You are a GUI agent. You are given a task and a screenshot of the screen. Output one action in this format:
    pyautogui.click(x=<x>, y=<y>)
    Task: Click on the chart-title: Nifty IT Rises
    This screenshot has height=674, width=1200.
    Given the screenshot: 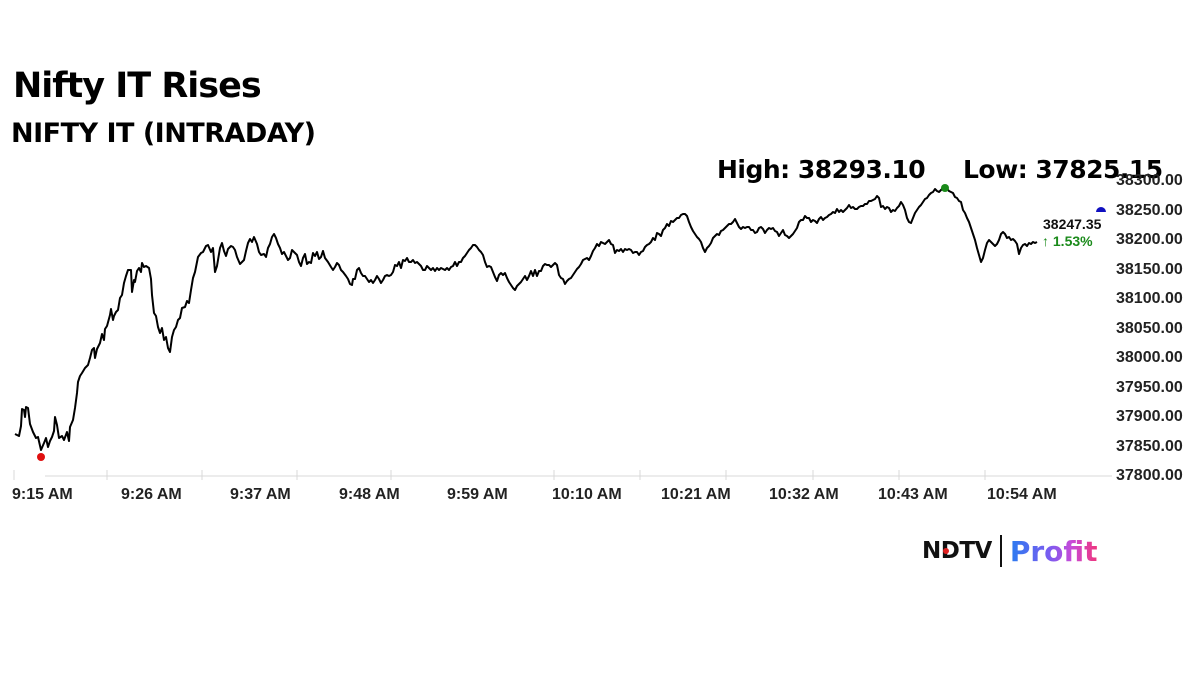 What is the action you would take?
    pyautogui.click(x=137, y=86)
    